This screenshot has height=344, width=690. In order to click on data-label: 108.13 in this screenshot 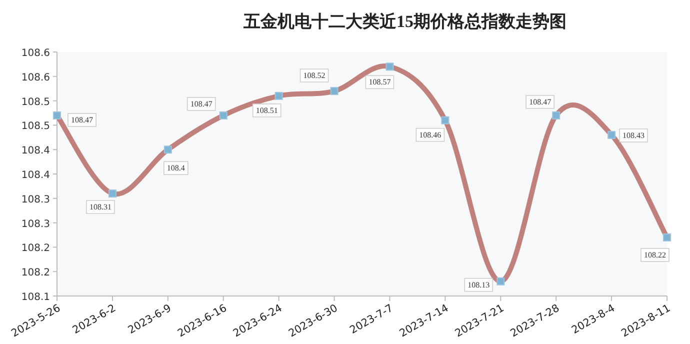, I will do `click(479, 285)`.